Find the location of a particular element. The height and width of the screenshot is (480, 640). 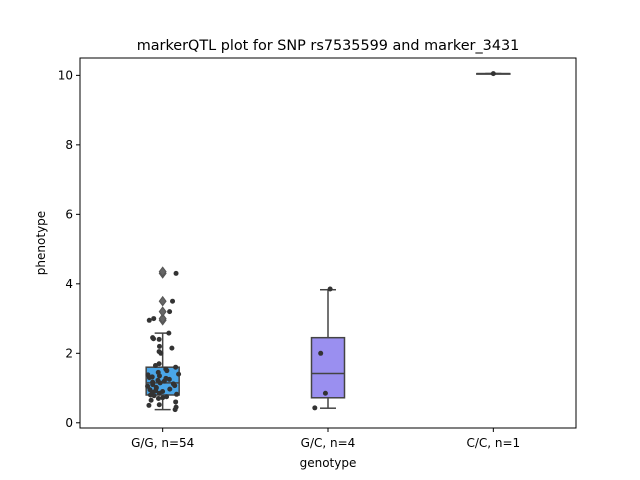

x-tick-label: C/C, n=1 is located at coordinates (493, 443).